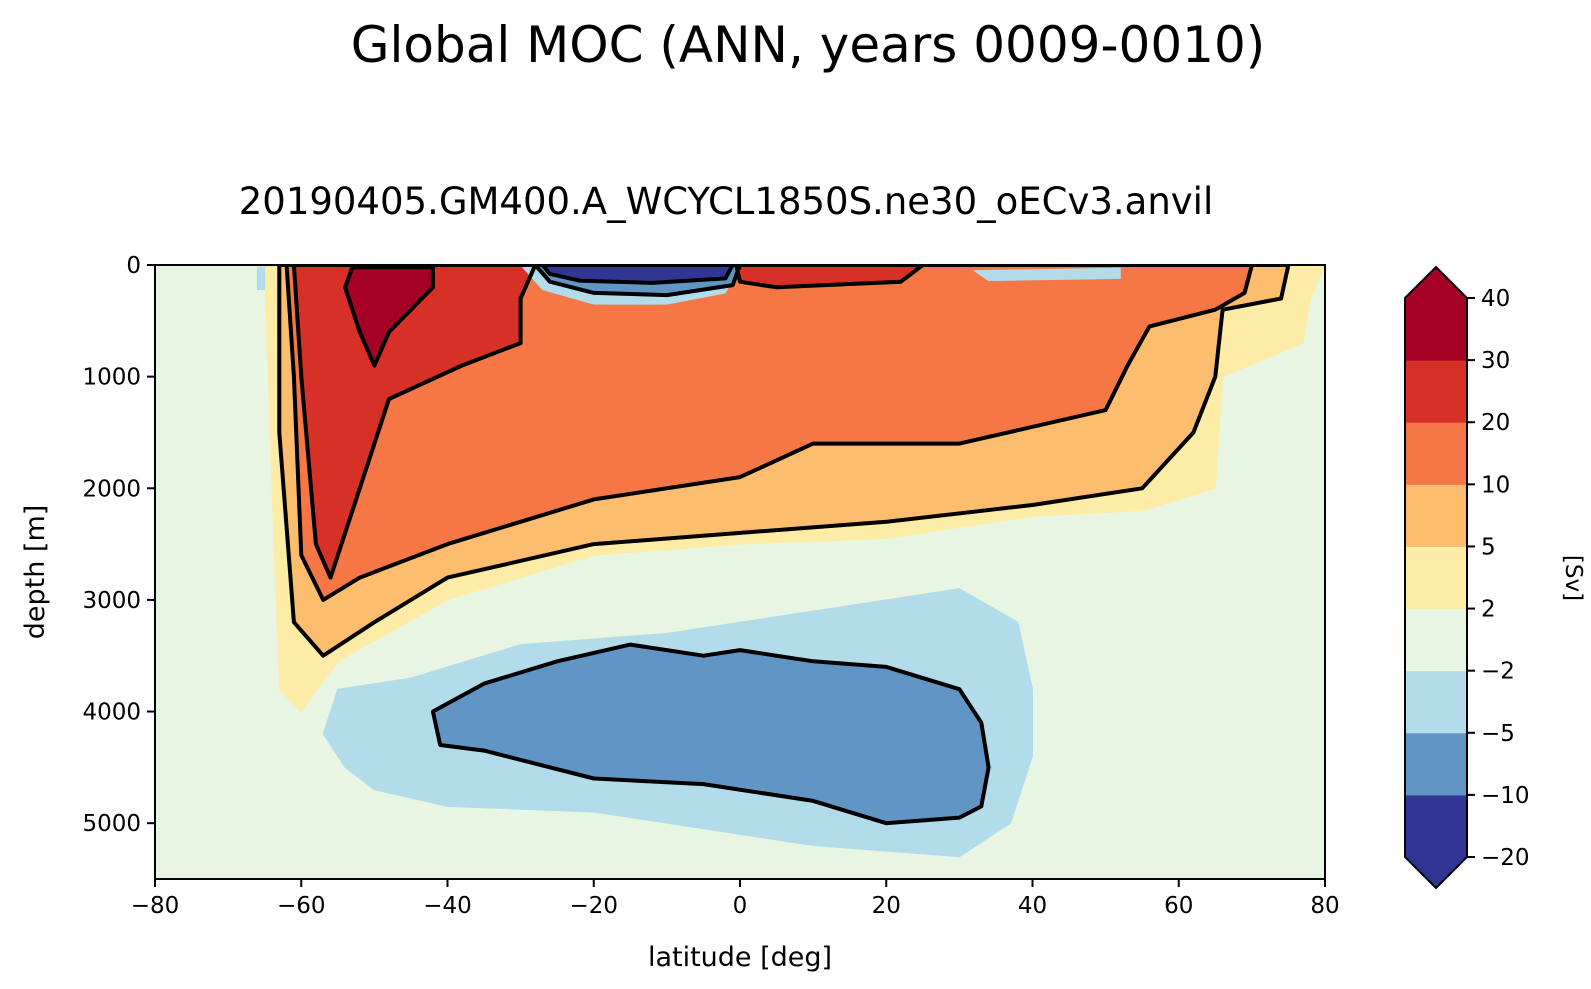  Describe the element at coordinates (301, 906) in the screenshot. I see `x-tick-label: −60` at that location.